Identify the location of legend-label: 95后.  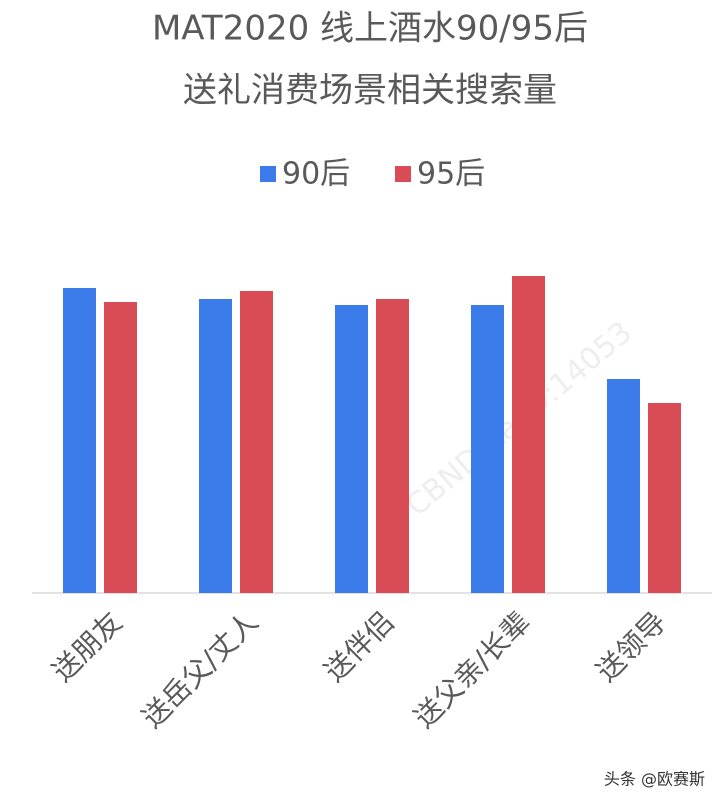
(451, 174).